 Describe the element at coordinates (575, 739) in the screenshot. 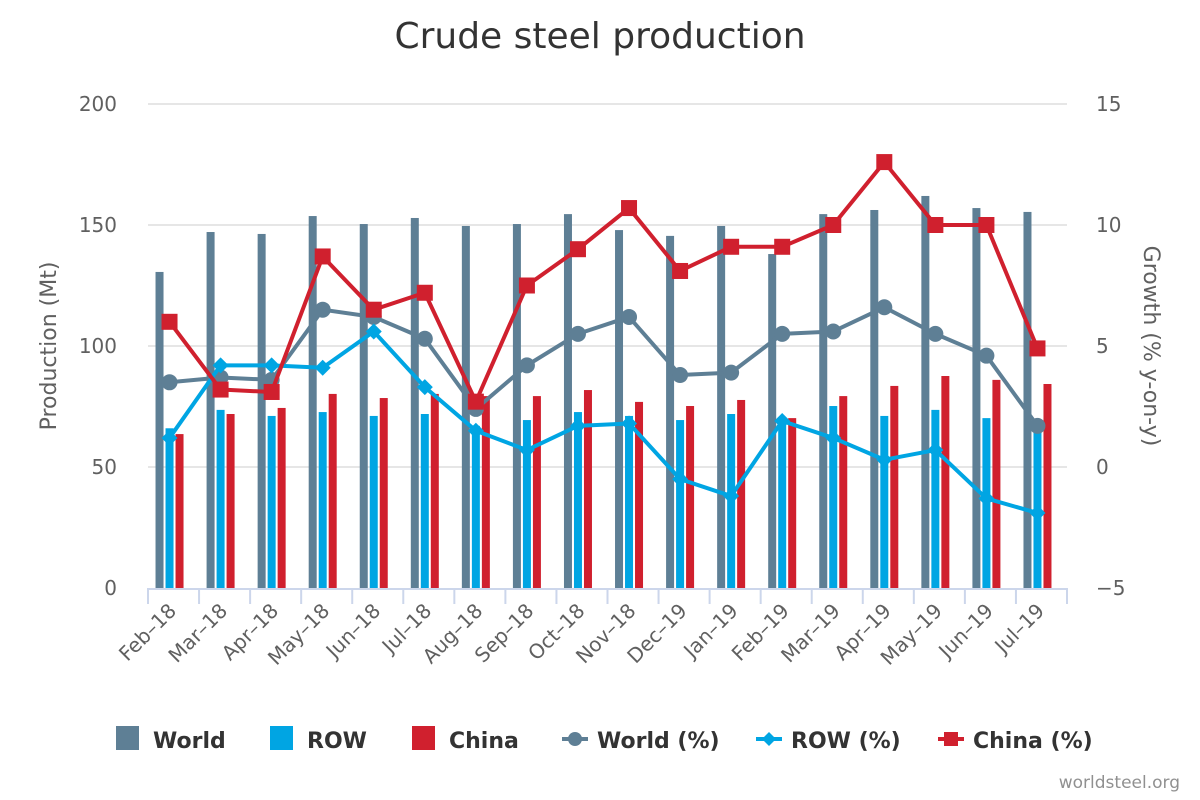

I see `legend-circle-icon` at that location.